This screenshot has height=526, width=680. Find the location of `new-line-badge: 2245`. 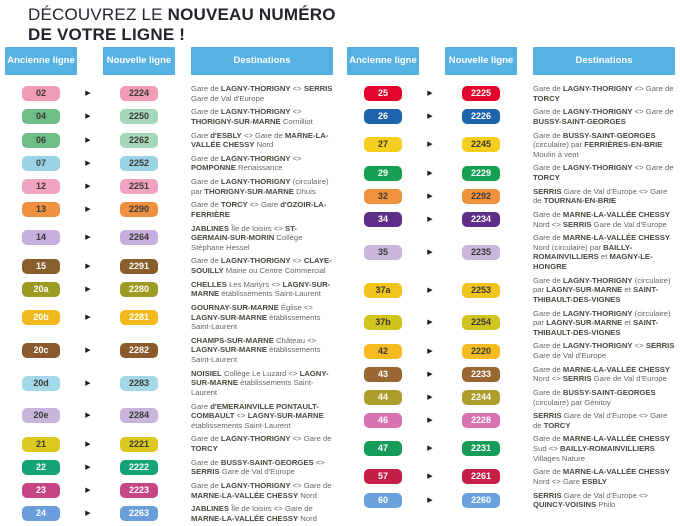

new-line-badge: 2245 is located at coordinates (481, 145).